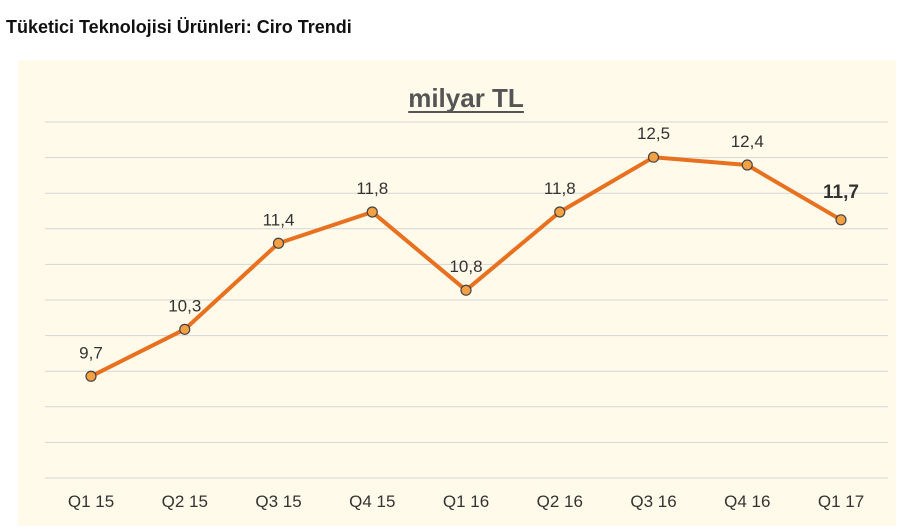  What do you see at coordinates (91, 352) in the screenshot?
I see `data-label: 9,7` at bounding box center [91, 352].